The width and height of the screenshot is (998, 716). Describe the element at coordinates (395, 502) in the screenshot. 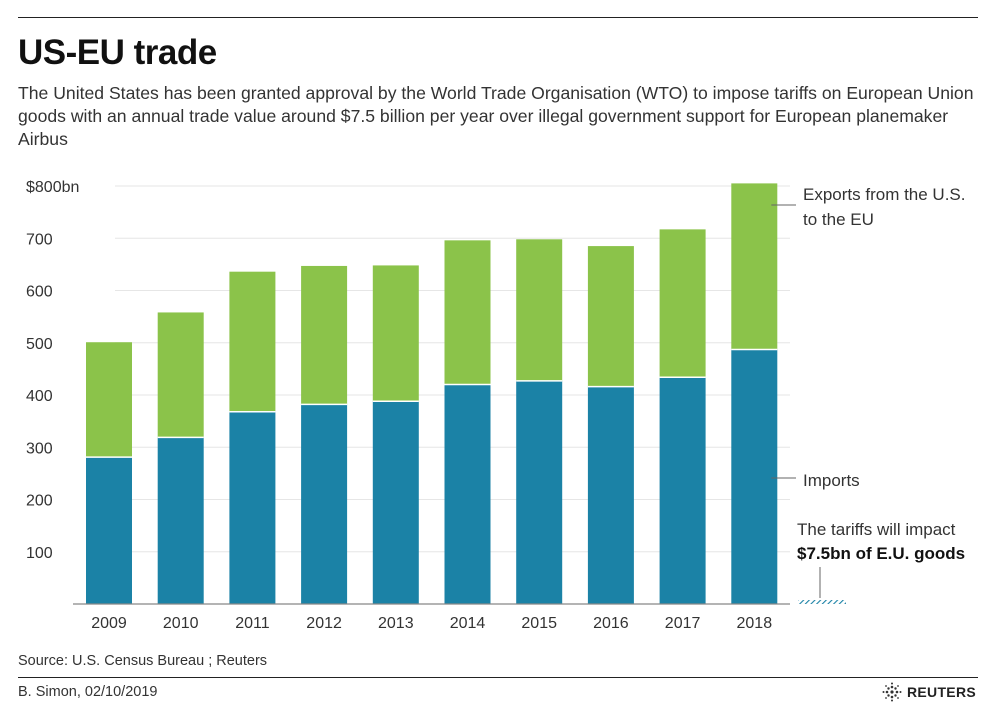

I see `bar-imports-2013` at that location.